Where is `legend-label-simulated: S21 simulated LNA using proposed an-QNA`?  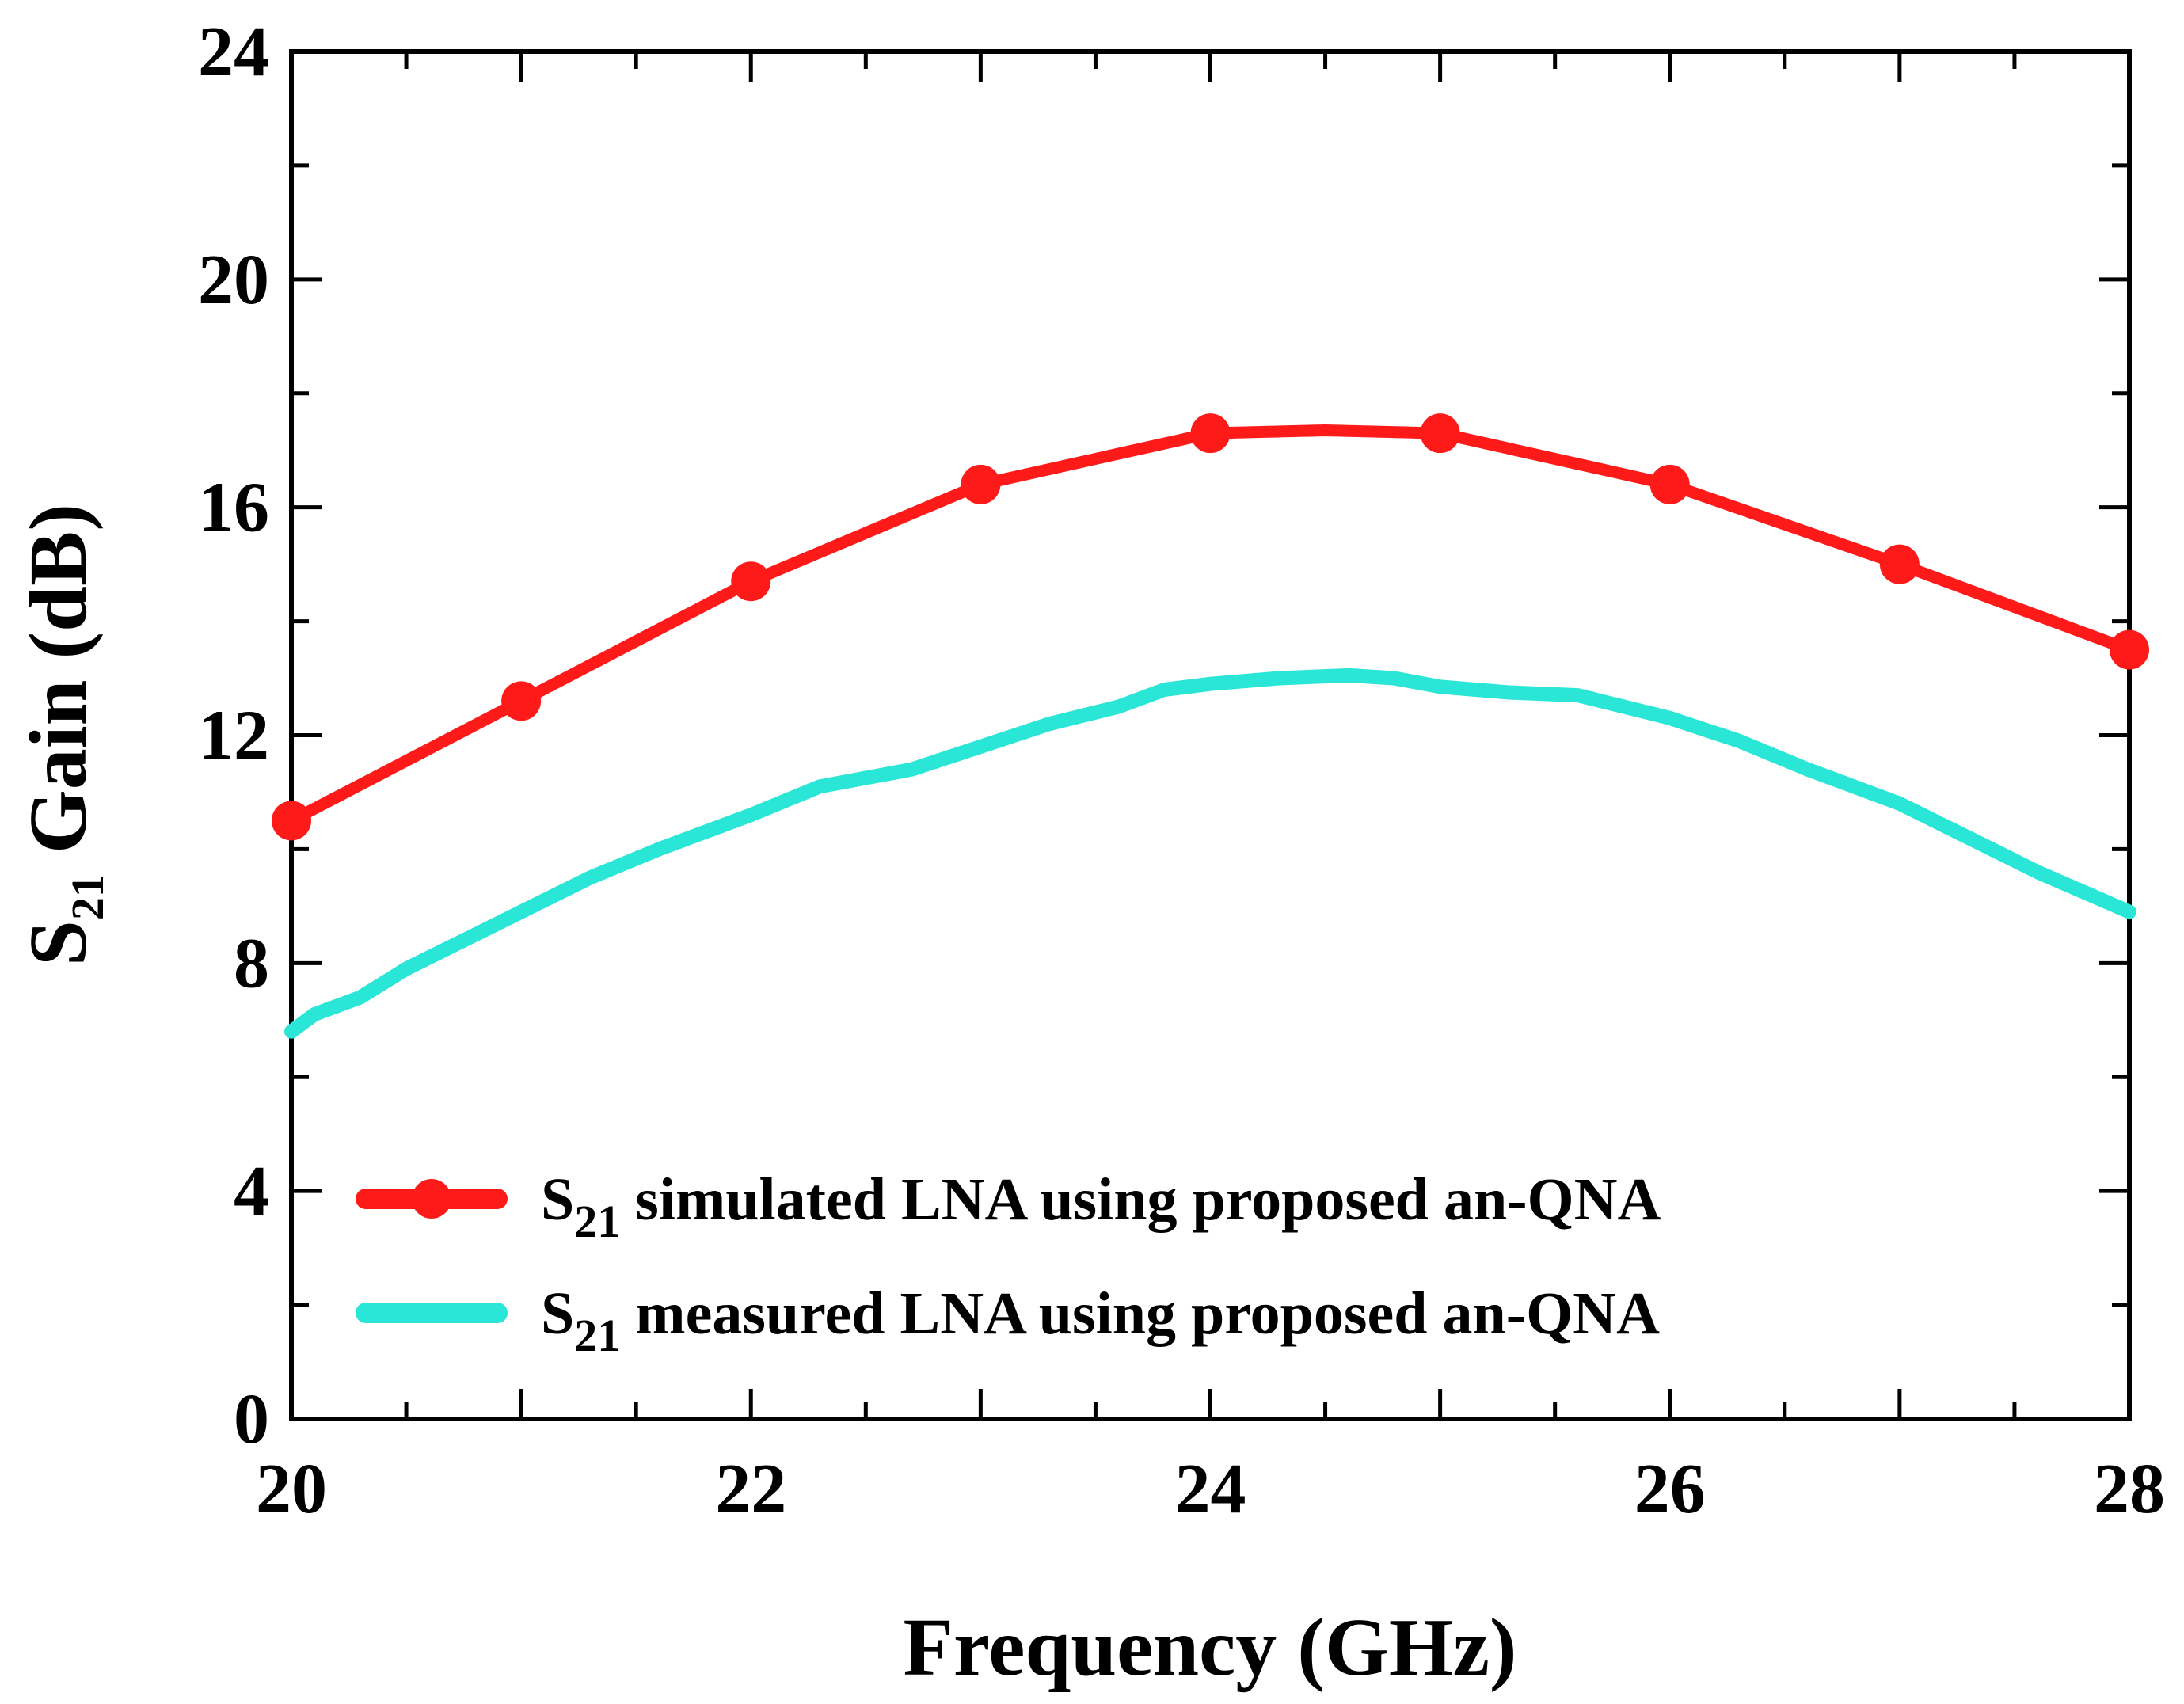 legend-label-simulated: S21 simulated LNA using proposed an-QNA is located at coordinates (1101, 1206).